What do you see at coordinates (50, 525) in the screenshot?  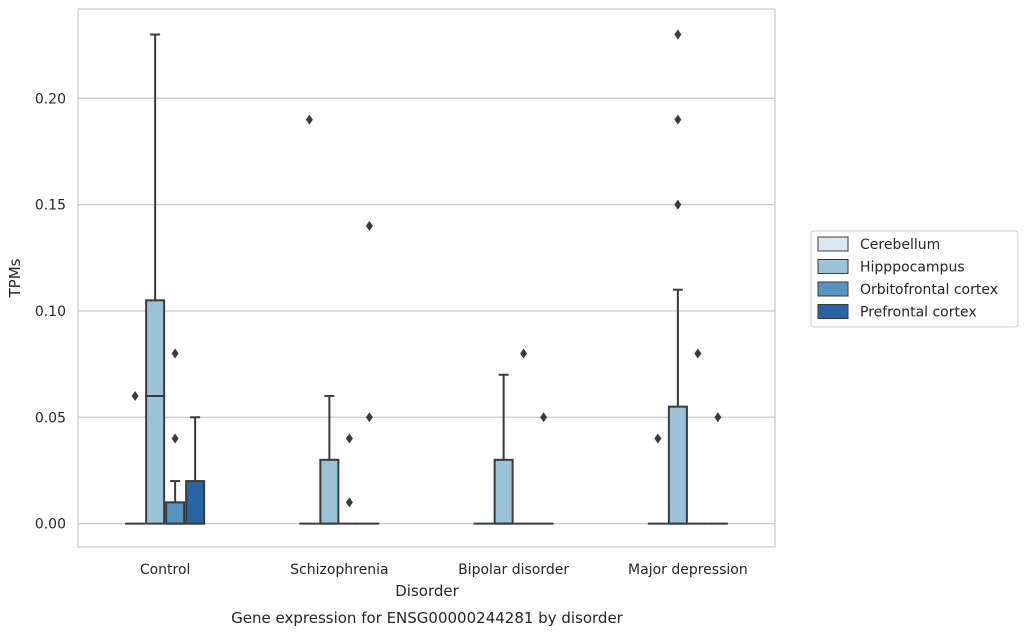 I see `y-tick-label: 0.00` at bounding box center [50, 525].